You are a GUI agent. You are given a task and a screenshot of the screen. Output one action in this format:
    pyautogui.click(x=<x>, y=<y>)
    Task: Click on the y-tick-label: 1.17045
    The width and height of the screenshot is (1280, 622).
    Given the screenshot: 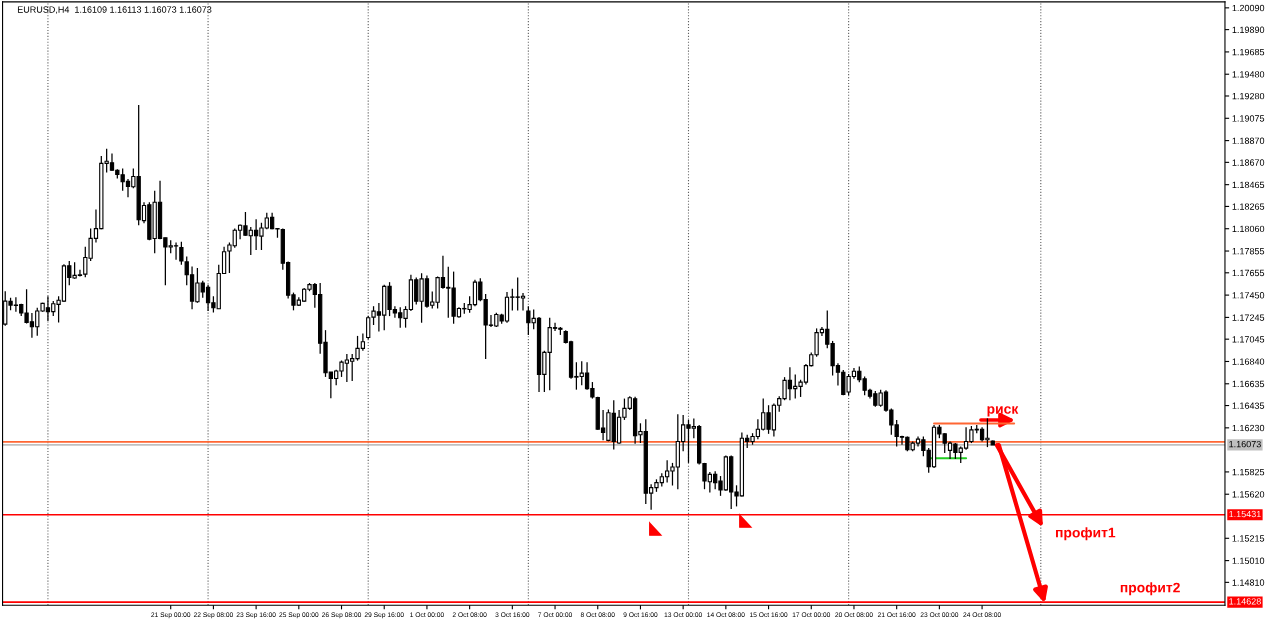 What is the action you would take?
    pyautogui.click(x=1248, y=339)
    